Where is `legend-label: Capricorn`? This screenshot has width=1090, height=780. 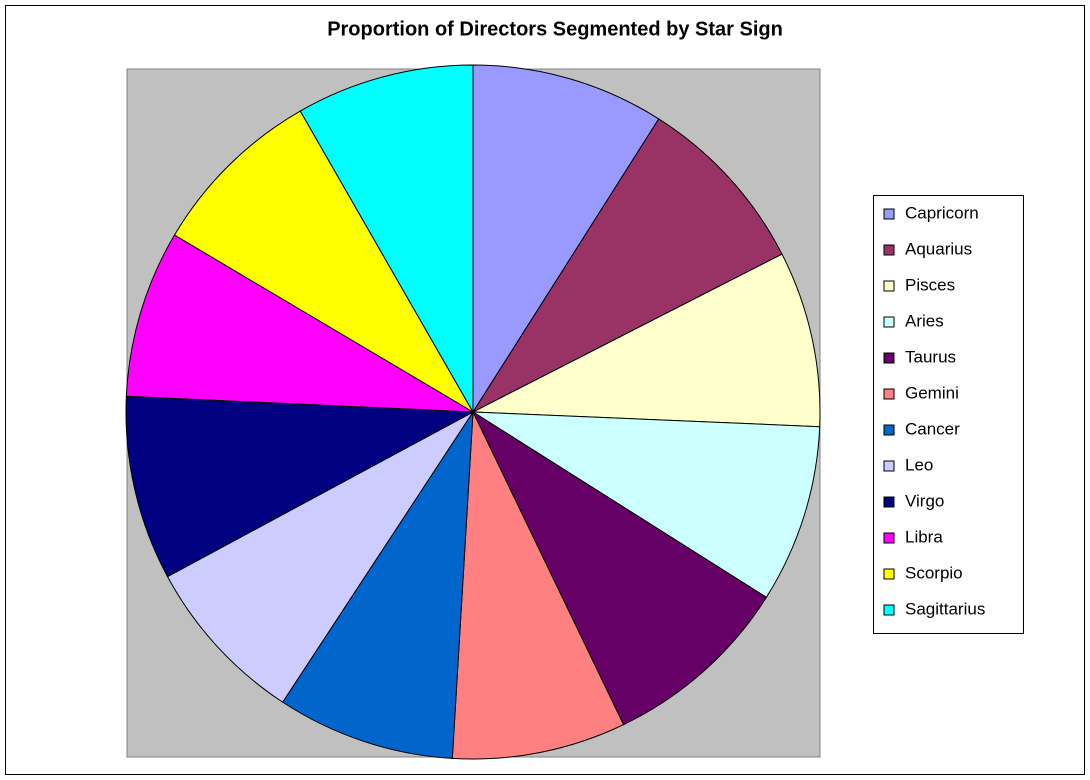
legend-label: Capricorn is located at coordinates (942, 212).